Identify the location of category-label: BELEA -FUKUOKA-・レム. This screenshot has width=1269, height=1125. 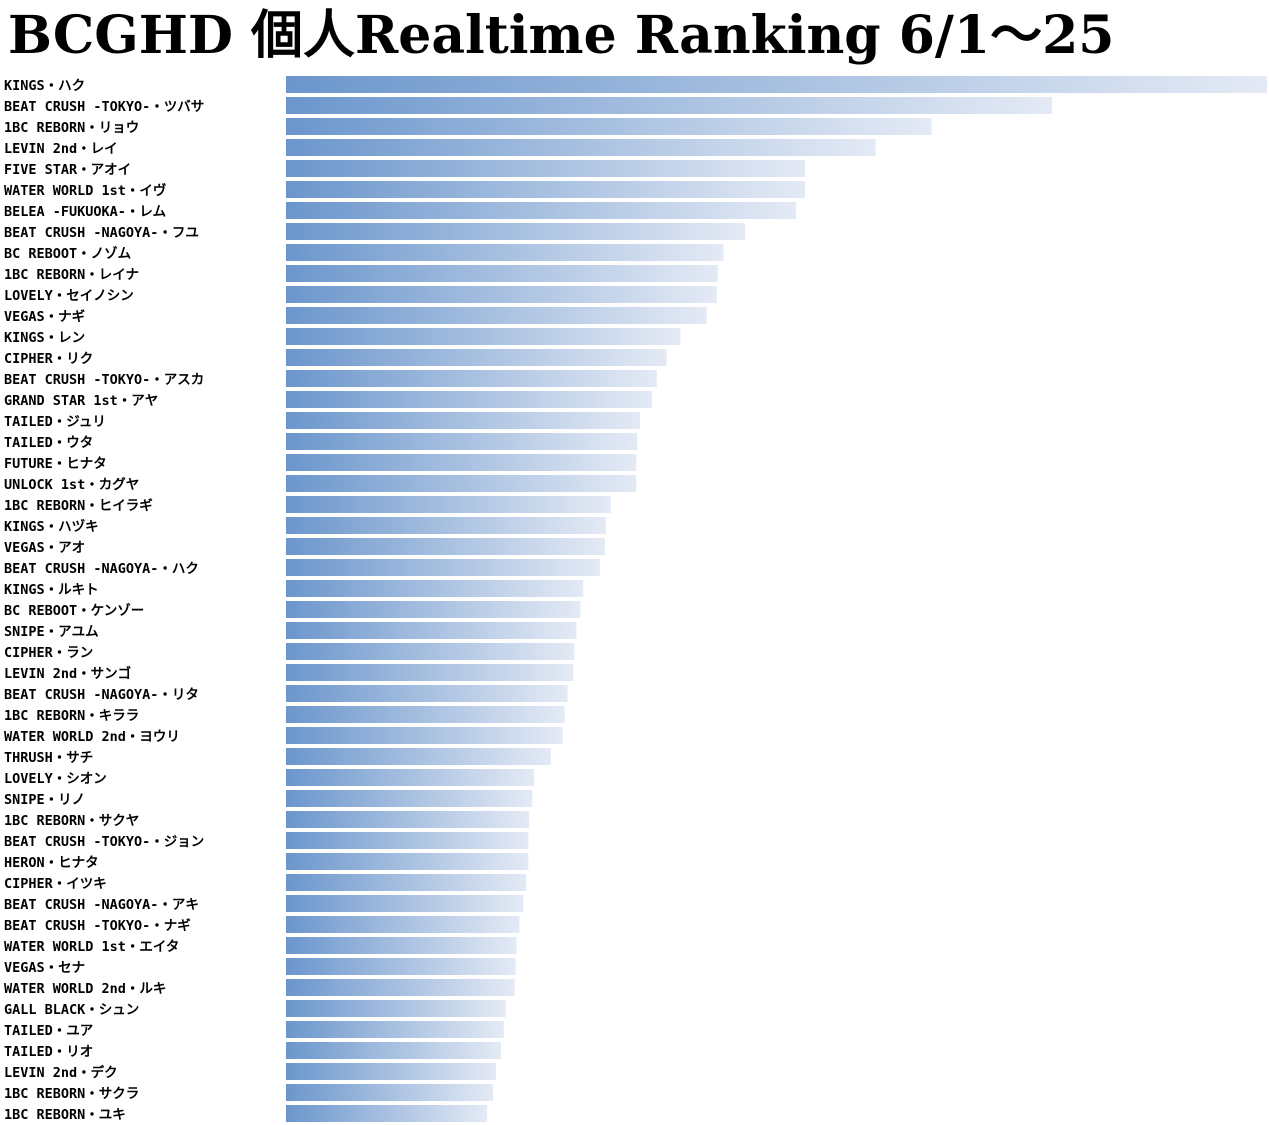
(85, 212).